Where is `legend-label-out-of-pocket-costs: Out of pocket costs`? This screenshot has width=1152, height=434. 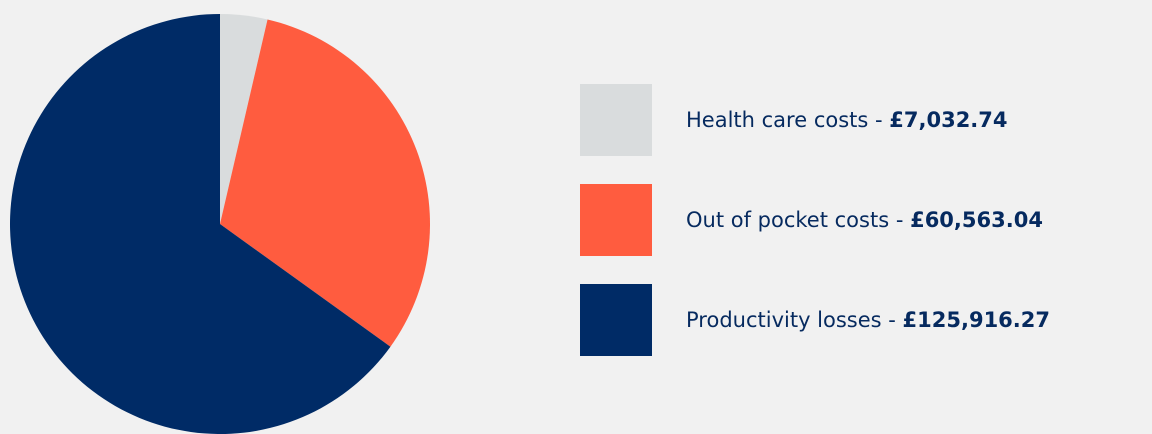 legend-label-out-of-pocket-costs: Out of pocket costs is located at coordinates (788, 220).